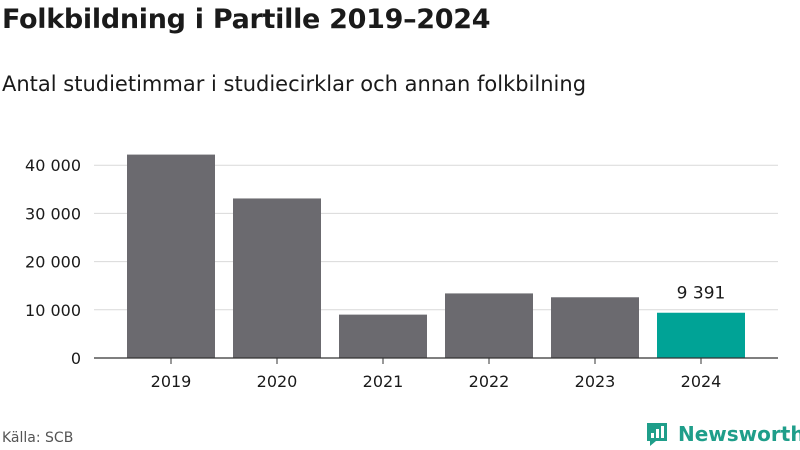 This screenshot has height=450, width=800. What do you see at coordinates (701, 335) in the screenshot?
I see `bar-2024` at bounding box center [701, 335].